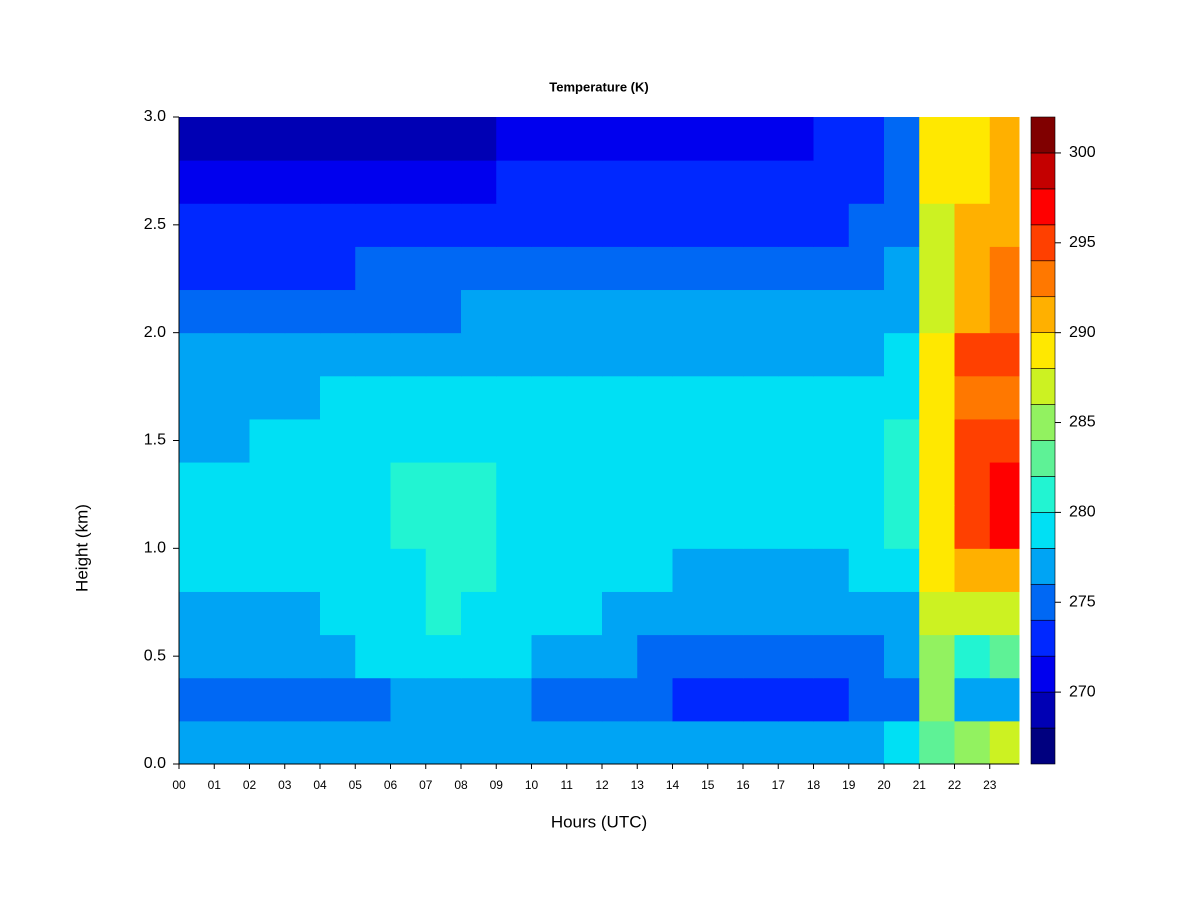 The width and height of the screenshot is (1200, 900). Describe the element at coordinates (155, 655) in the screenshot. I see `y-tick-label: 0.5` at that location.